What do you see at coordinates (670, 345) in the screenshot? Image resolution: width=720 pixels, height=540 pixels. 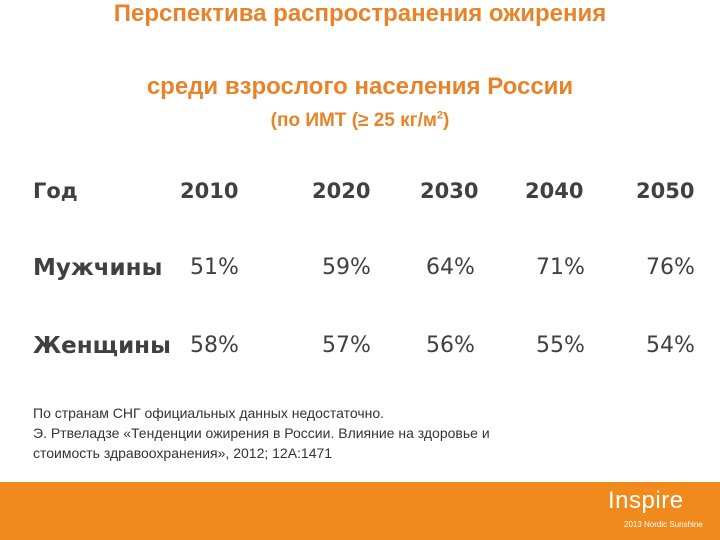 I see `value-cell: 54%` at bounding box center [670, 345].